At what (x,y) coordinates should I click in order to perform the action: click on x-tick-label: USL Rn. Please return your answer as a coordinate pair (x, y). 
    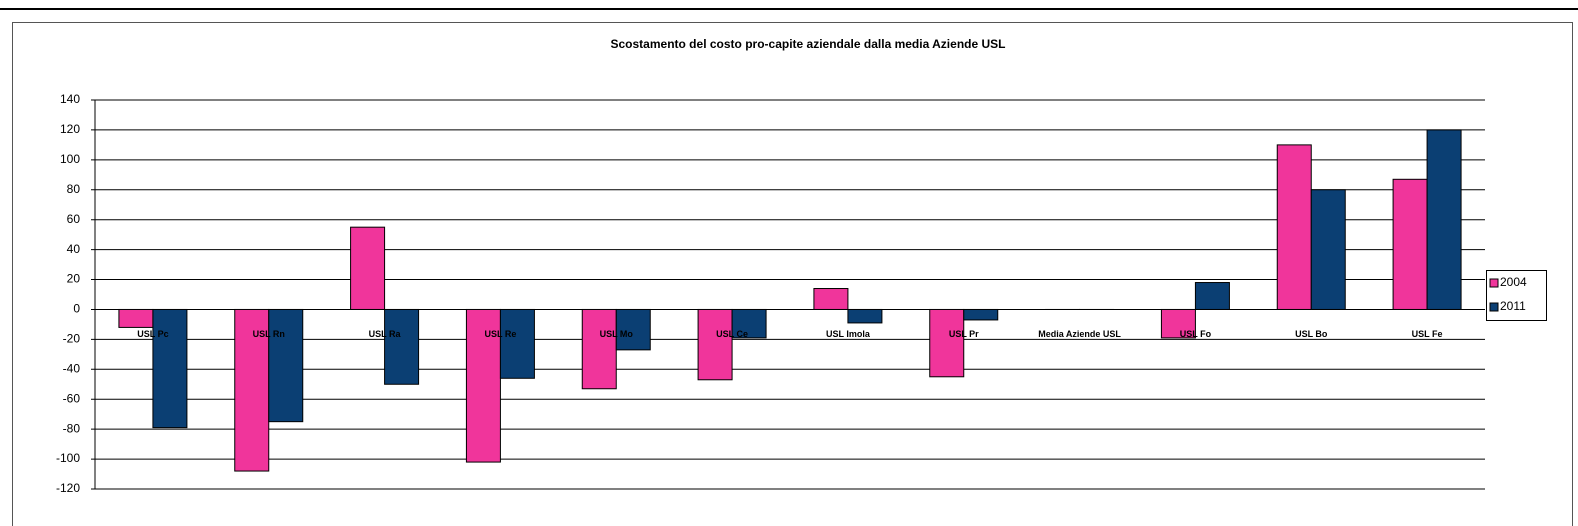
    Looking at the image, I should click on (269, 334).